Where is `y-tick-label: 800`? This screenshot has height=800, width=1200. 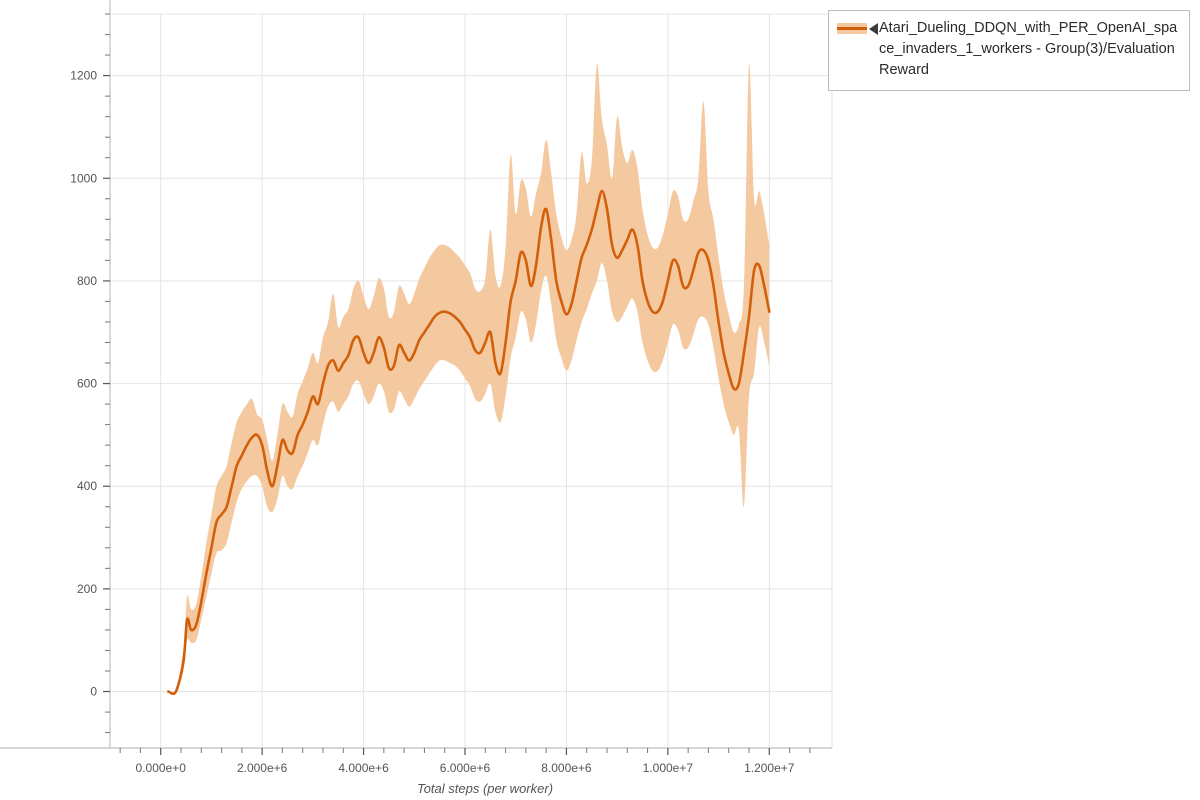
y-tick-label: 800 is located at coordinates (87, 281).